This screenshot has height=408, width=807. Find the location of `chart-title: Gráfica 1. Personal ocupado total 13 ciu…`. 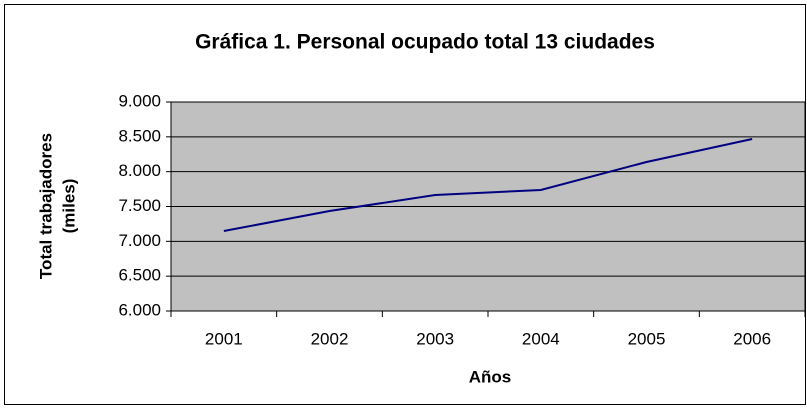

chart-title: Gráfica 1. Personal ocupado total 13 ciu… is located at coordinates (425, 42).